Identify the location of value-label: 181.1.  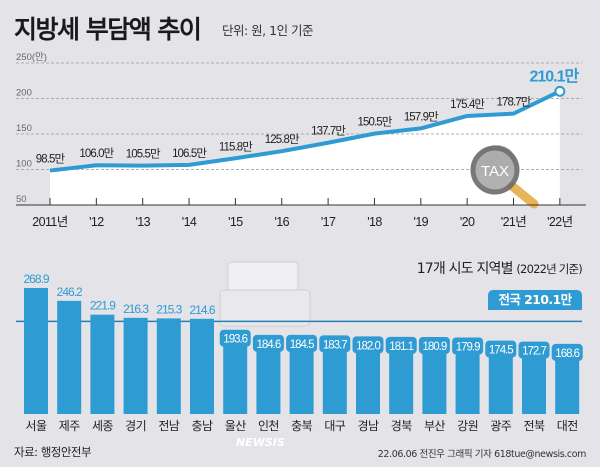
(401, 347).